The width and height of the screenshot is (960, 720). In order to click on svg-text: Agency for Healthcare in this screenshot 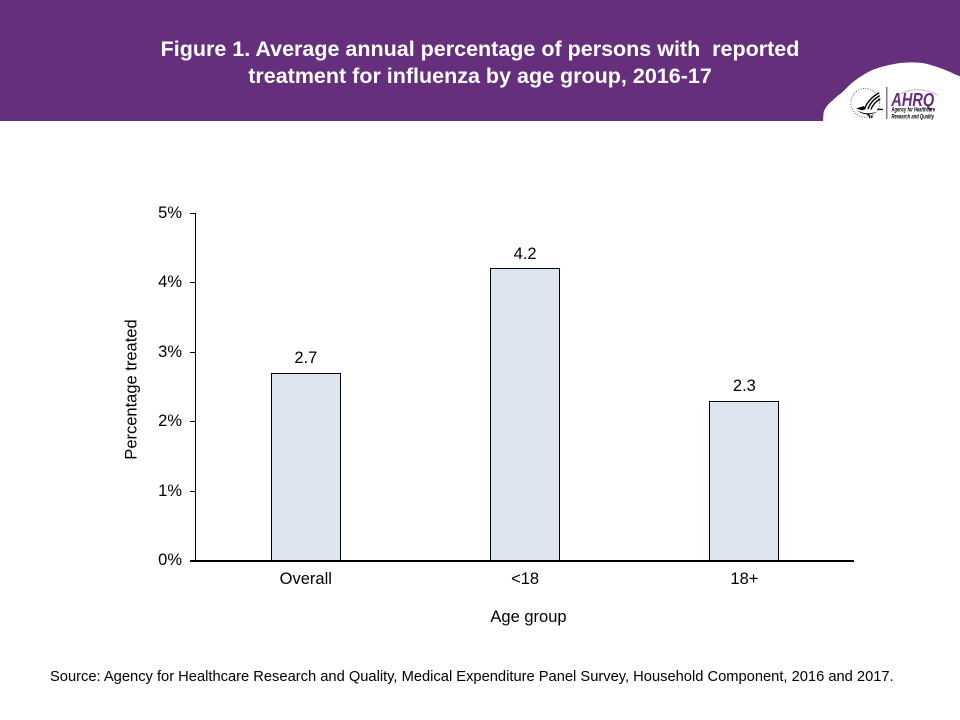, I will do `click(913, 110)`.